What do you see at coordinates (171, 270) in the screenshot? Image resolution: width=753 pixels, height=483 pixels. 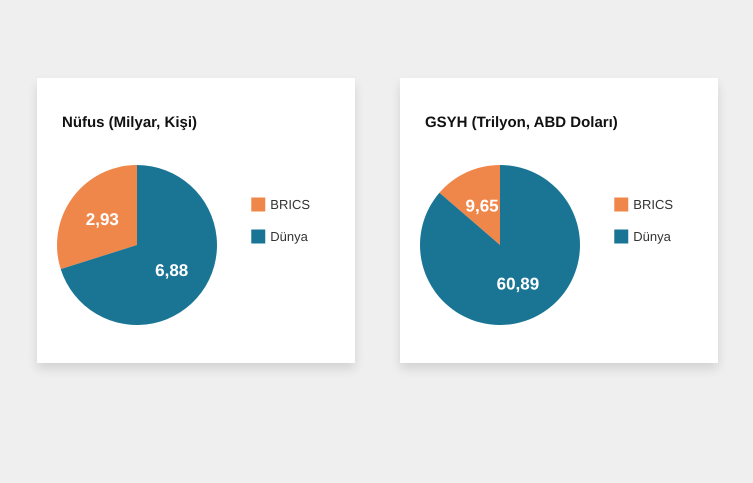 I see `data-label: 6,88` at bounding box center [171, 270].